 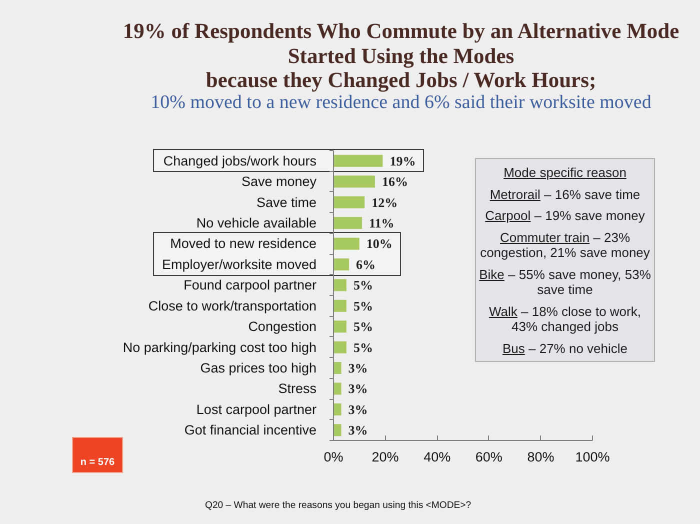 I want to click on annotation: Bus – 27% no vehicle, so click(x=565, y=348).